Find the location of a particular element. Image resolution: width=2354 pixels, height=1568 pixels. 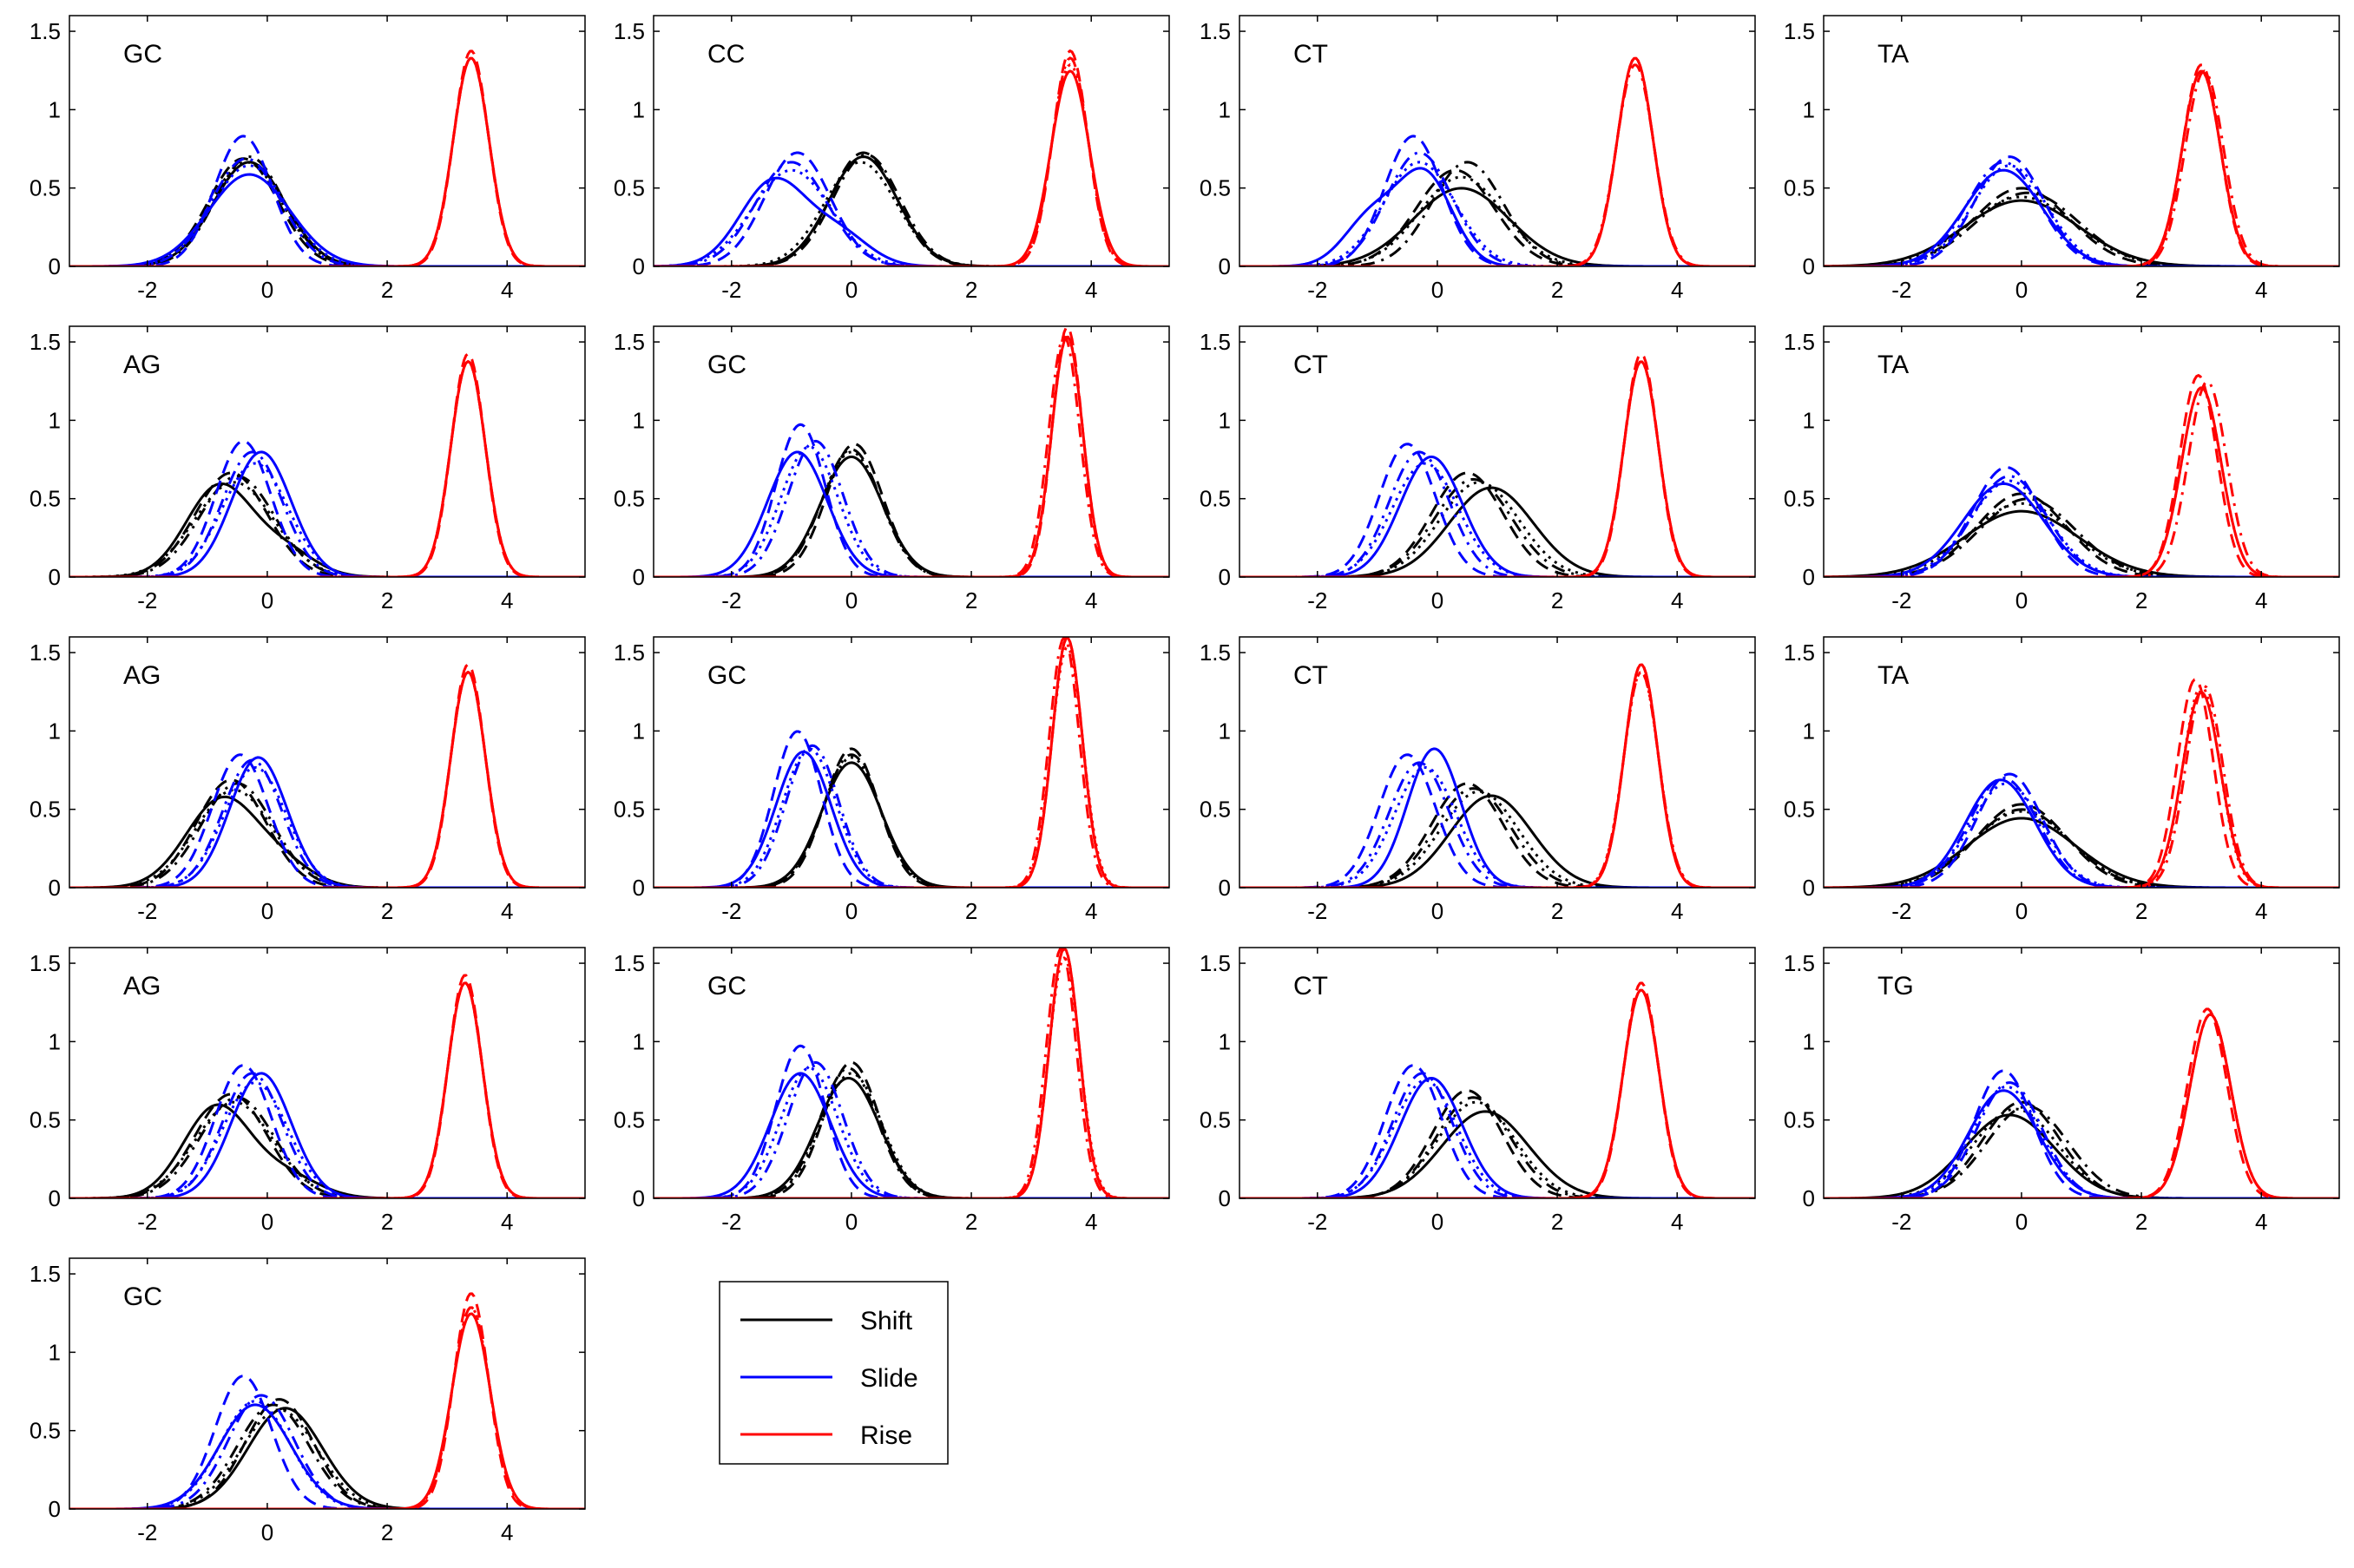

shift-curve-dashed is located at coordinates (2081, 845).